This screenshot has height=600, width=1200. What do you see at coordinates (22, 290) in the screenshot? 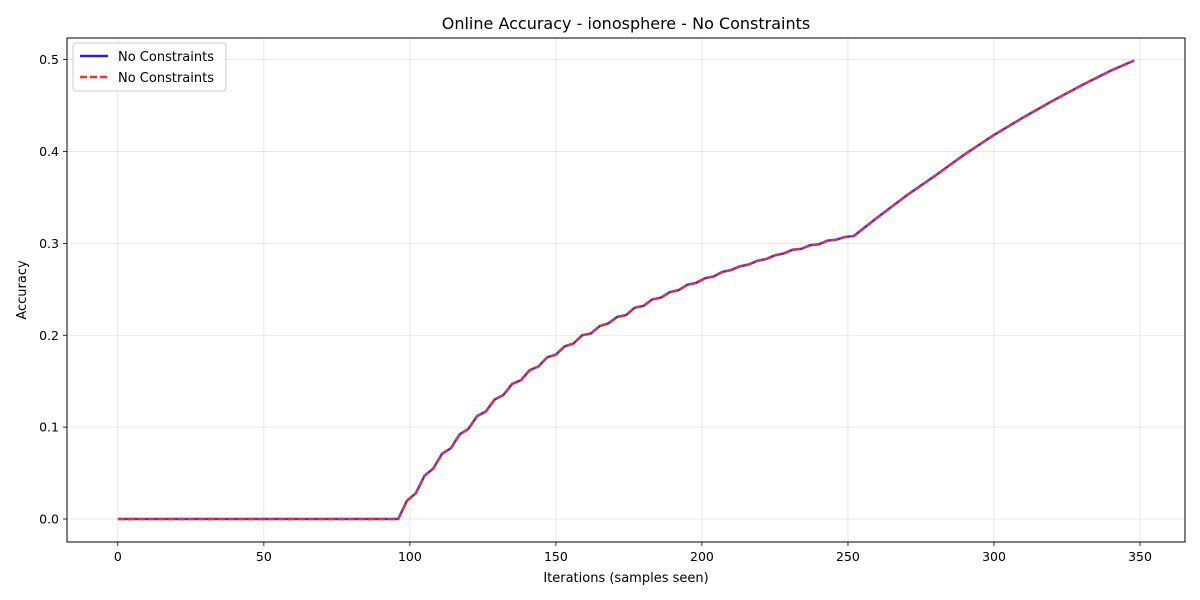
I see `y-axis-label: Accuracy` at bounding box center [22, 290].